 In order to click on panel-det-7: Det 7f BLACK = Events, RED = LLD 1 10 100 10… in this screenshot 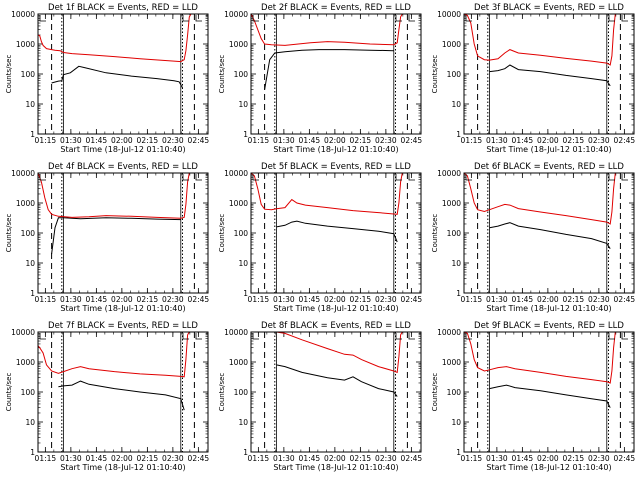, I will do `click(107, 396)`.